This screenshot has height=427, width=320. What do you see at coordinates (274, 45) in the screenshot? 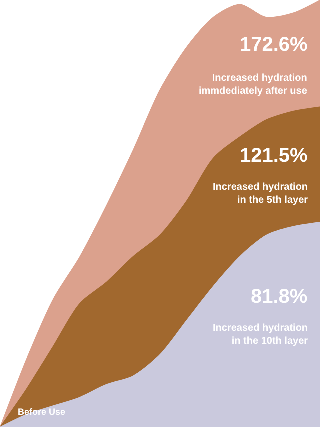
I see `annotation: 172.6%` at bounding box center [274, 45].